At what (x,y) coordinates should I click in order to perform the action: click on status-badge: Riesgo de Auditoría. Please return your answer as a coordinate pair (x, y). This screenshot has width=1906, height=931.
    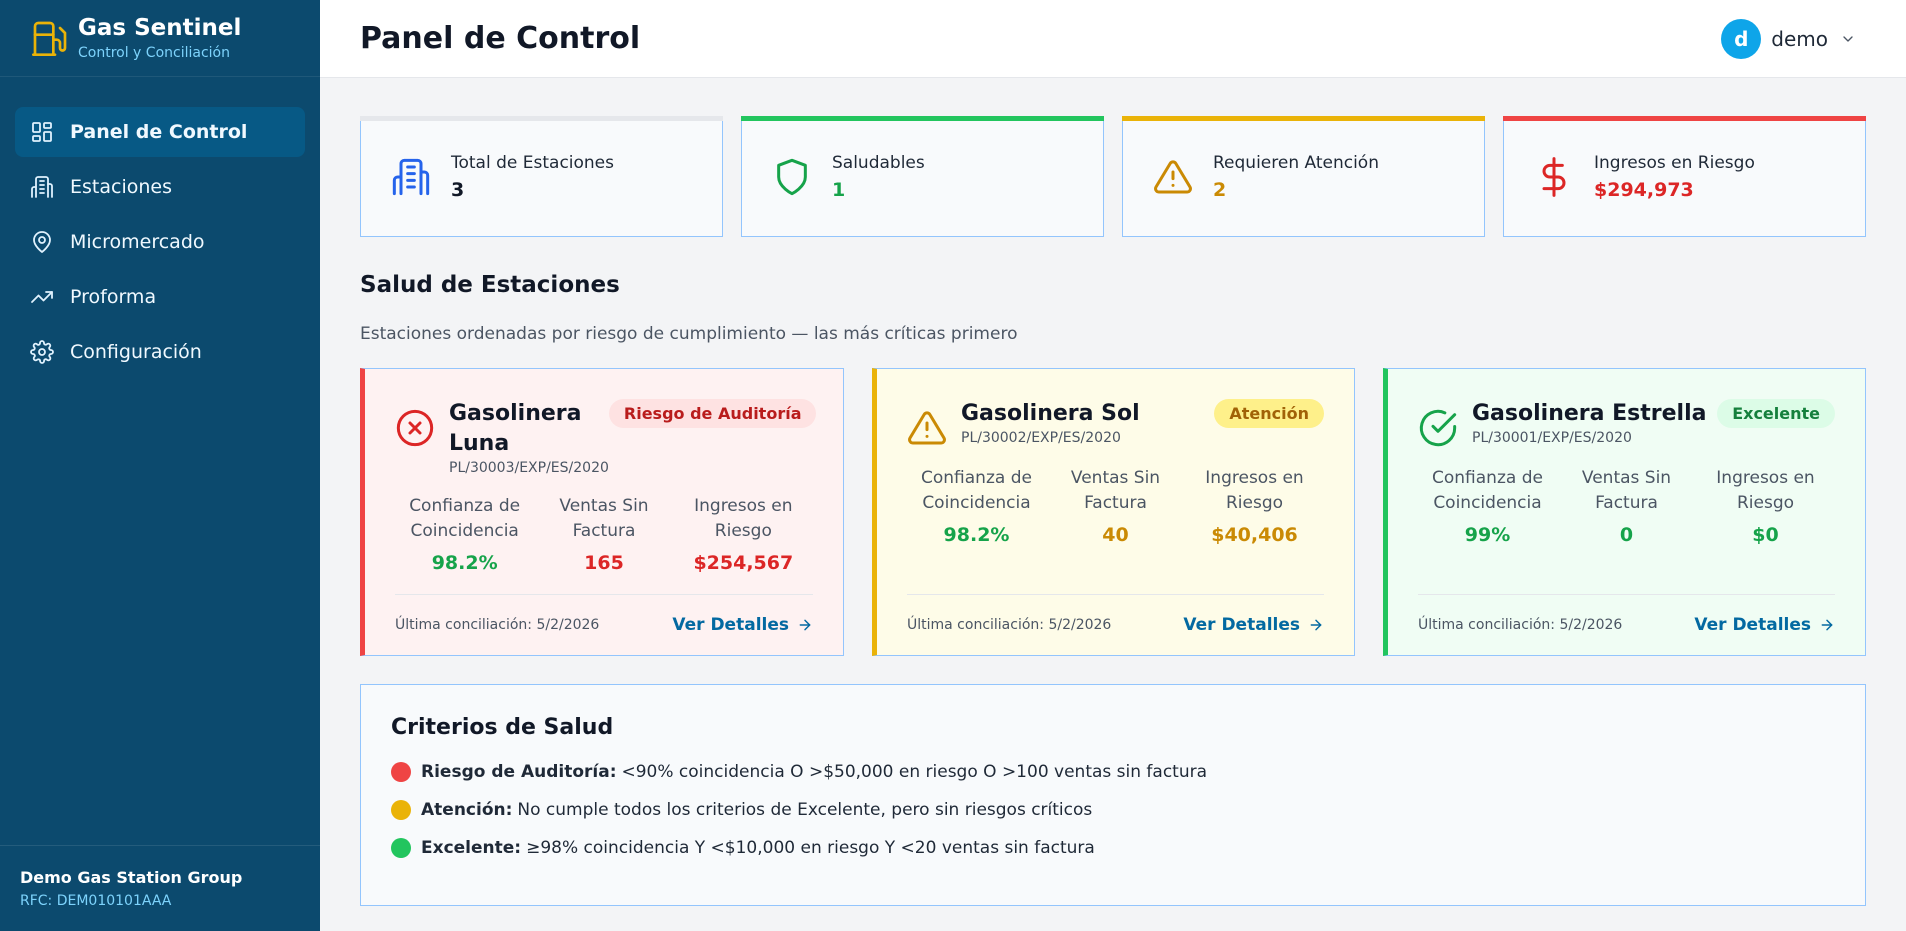
    Looking at the image, I should click on (712, 413).